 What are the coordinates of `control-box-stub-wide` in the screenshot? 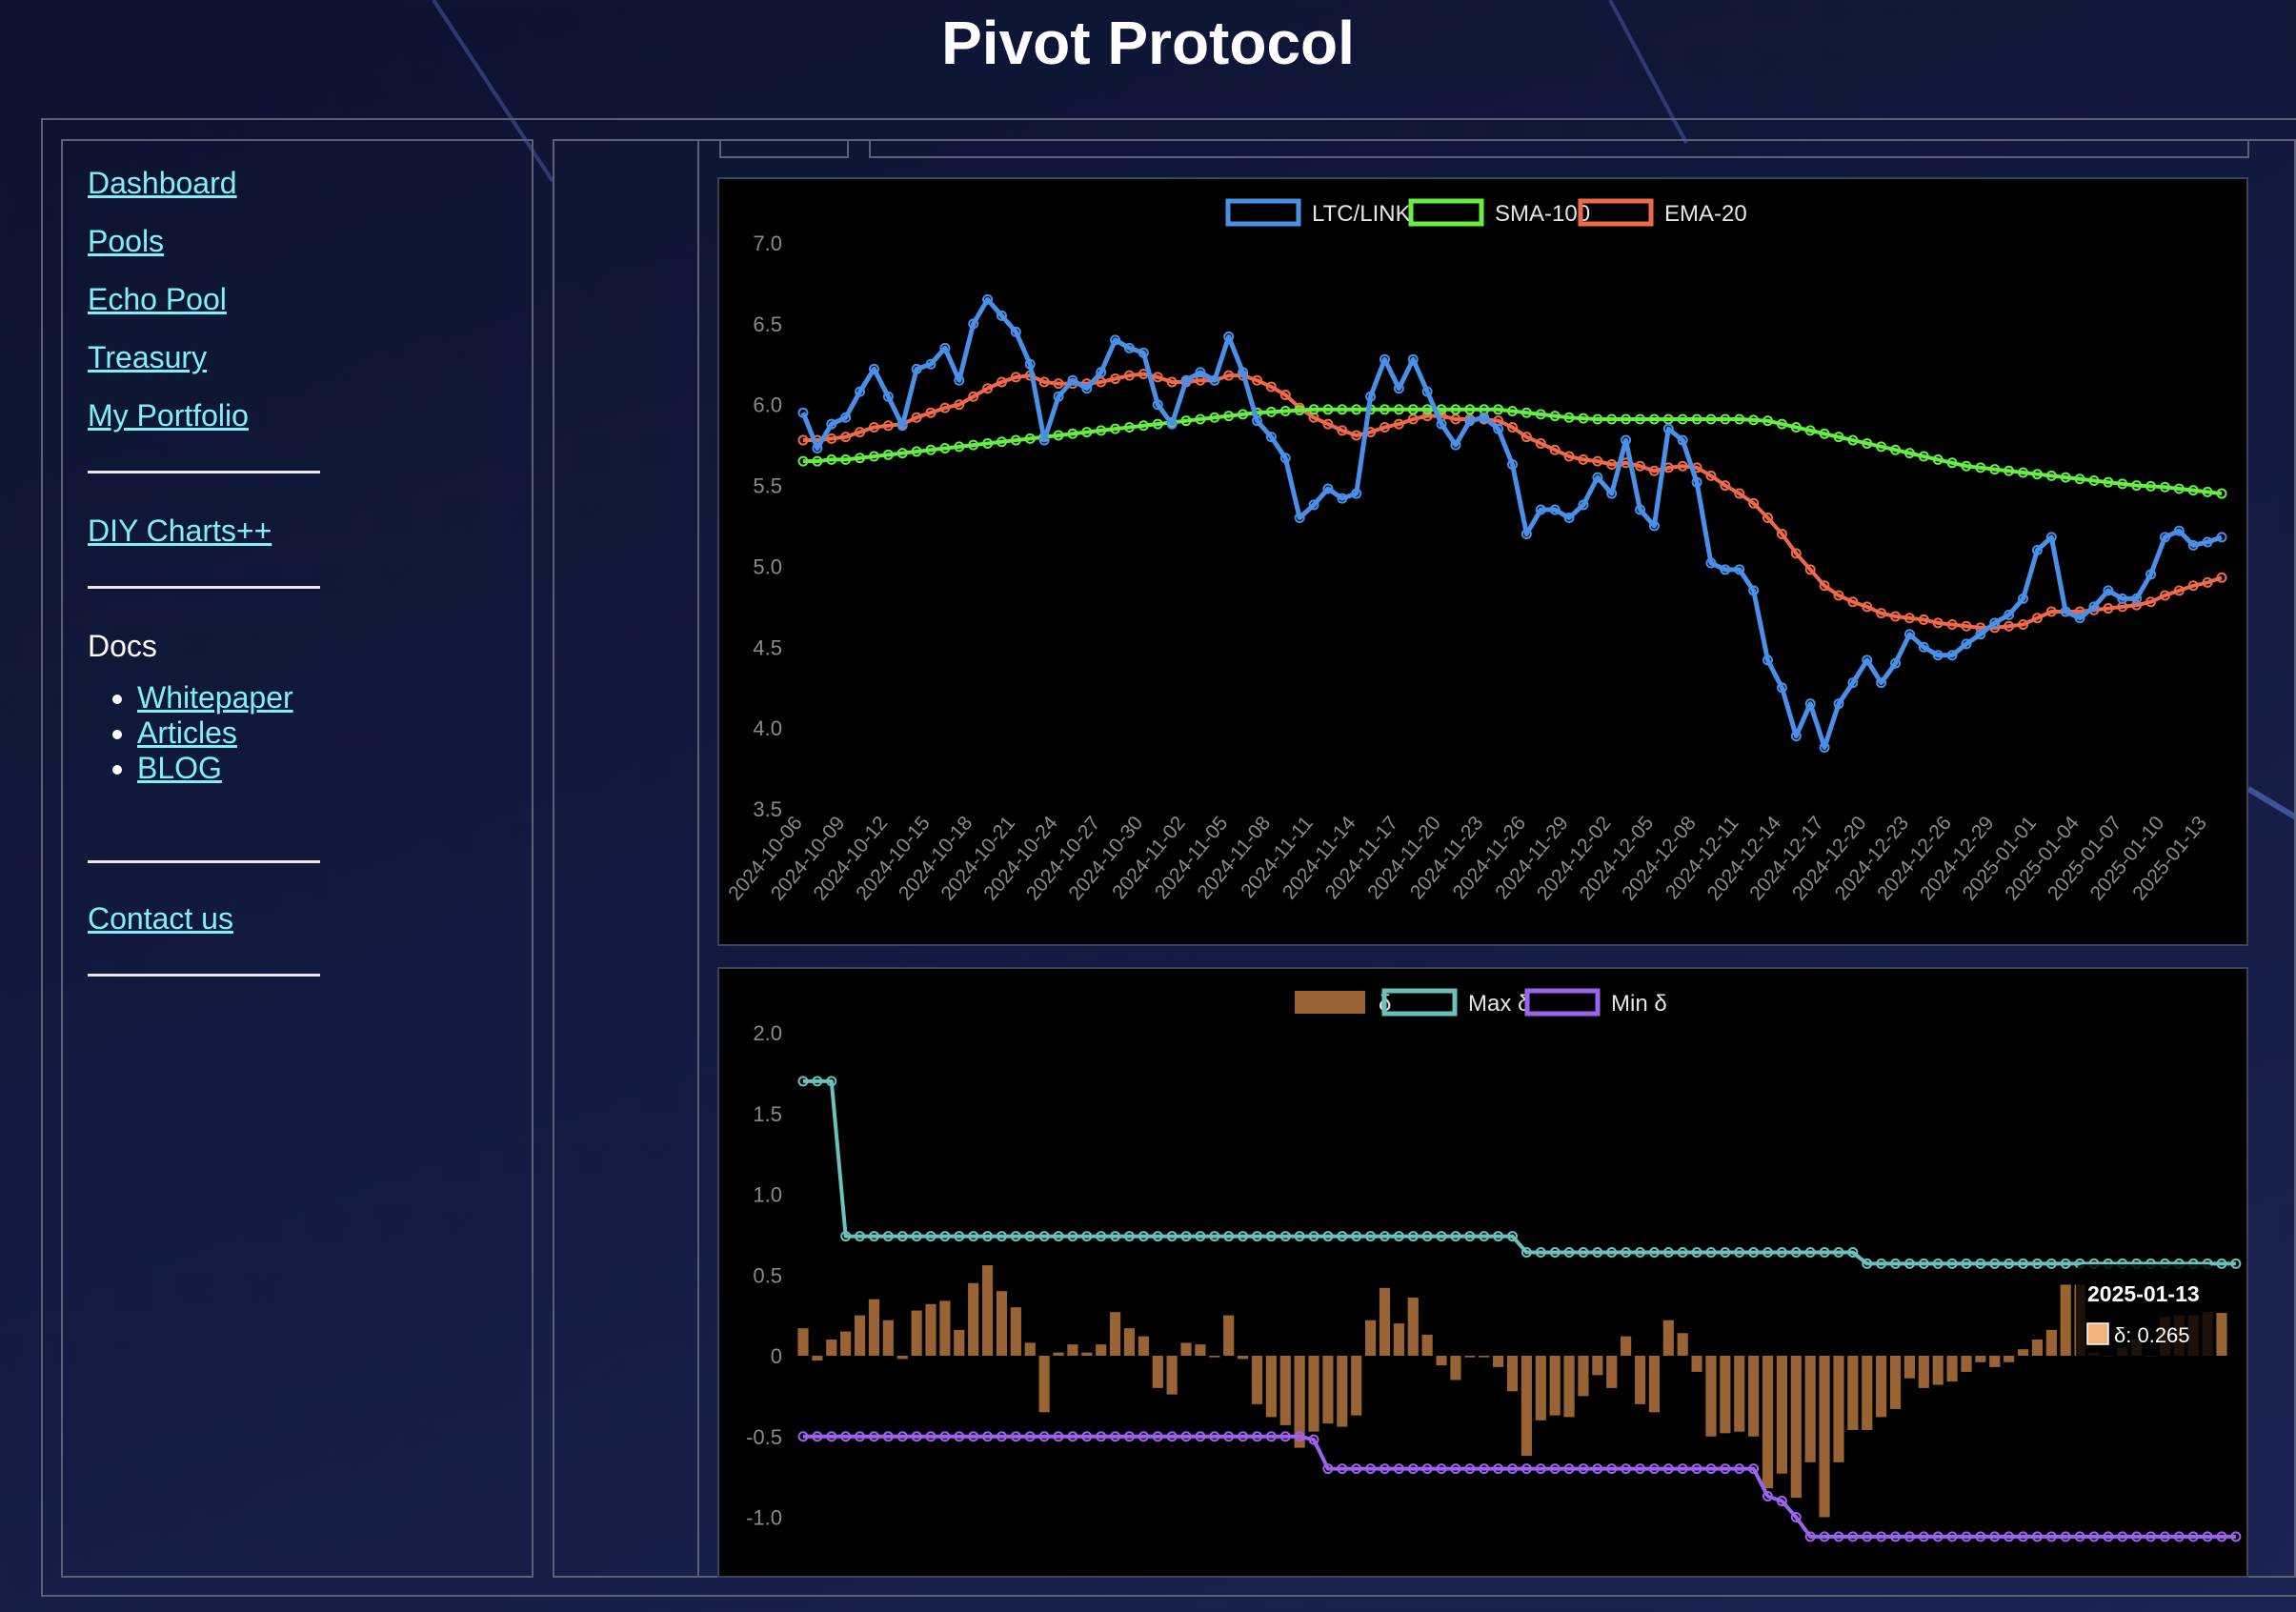 It's located at (1559, 148).